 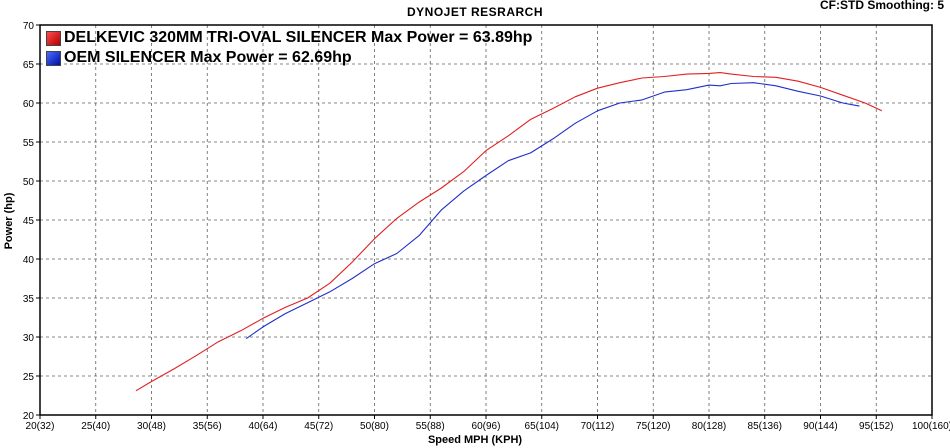 I want to click on x-tick-label: 55(88), so click(x=430, y=426).